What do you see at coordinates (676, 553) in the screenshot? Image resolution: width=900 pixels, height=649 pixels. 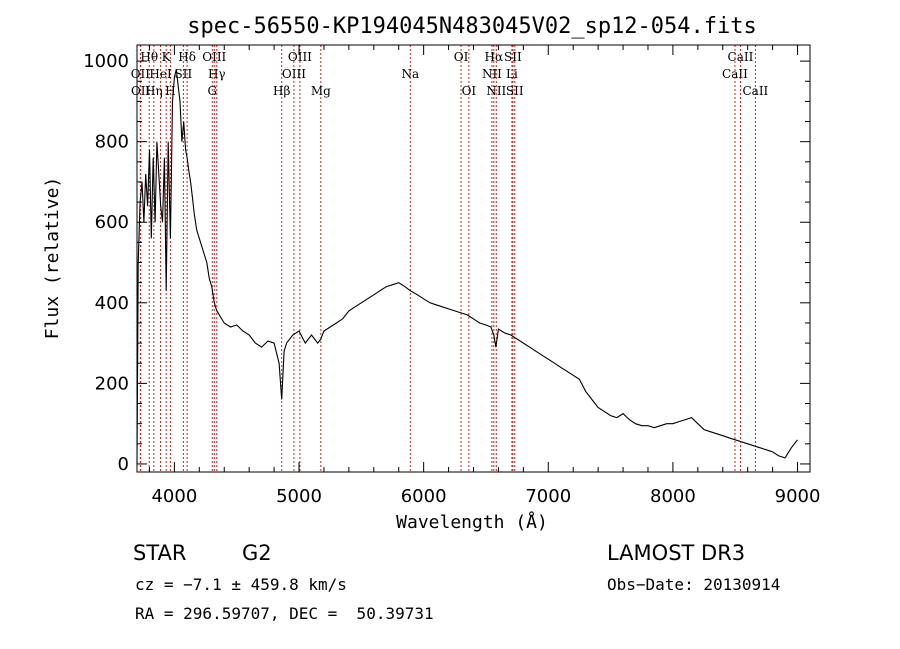 I see `survey-name: LAMOST DR3` at bounding box center [676, 553].